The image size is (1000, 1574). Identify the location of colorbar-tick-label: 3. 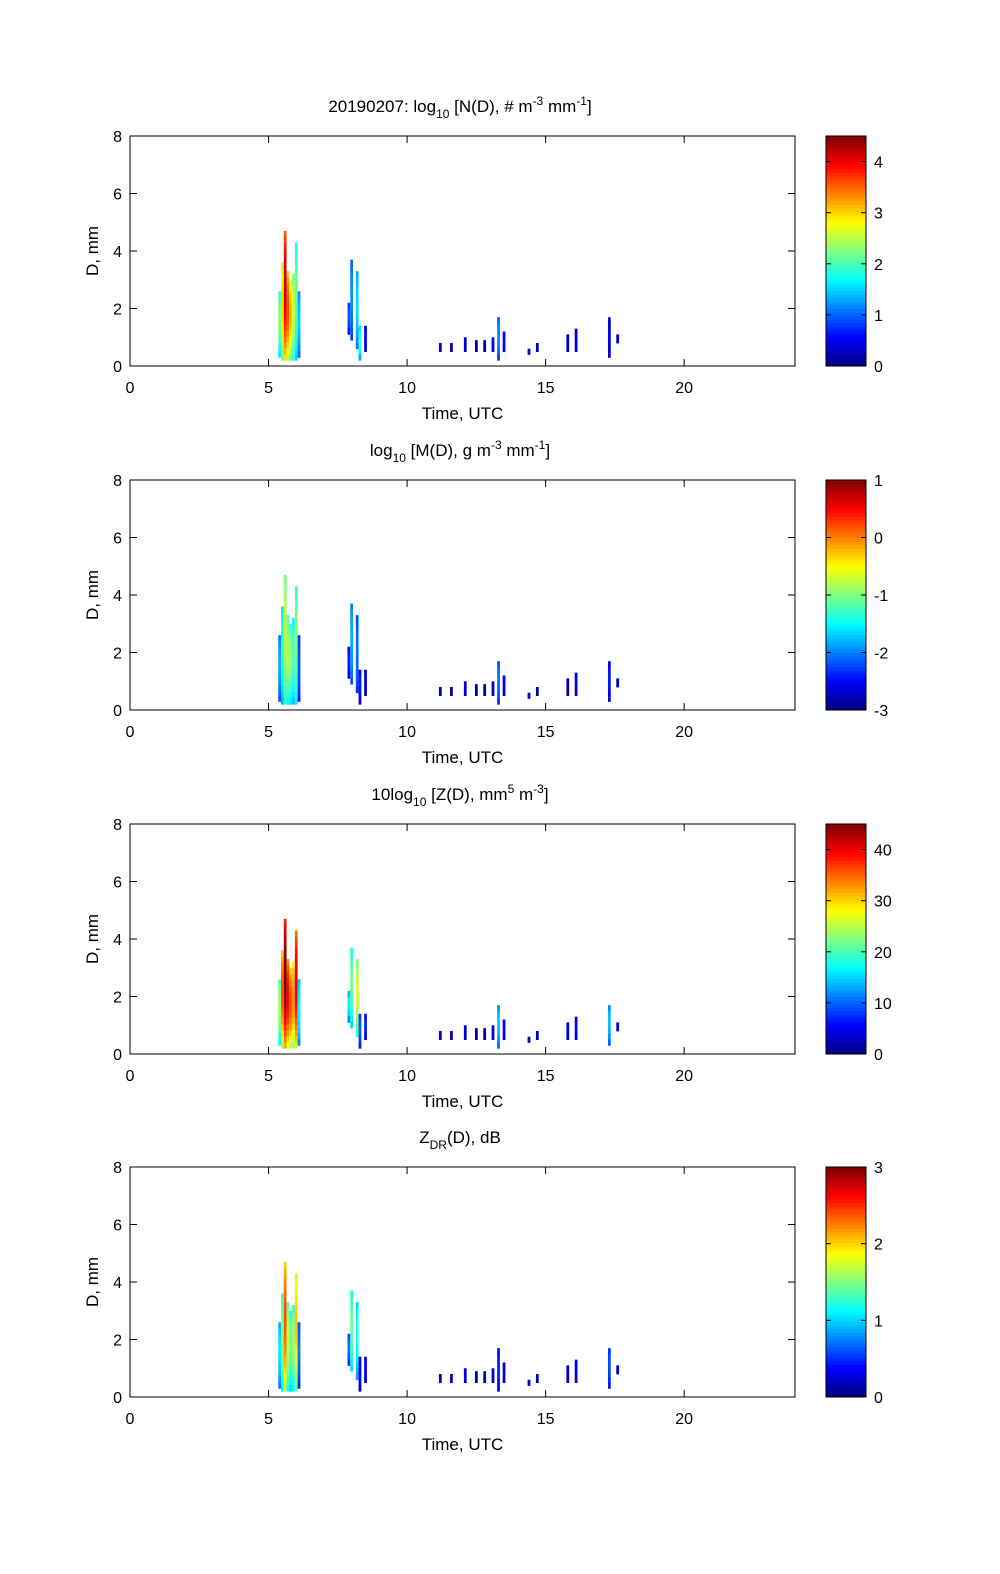
(878, 214).